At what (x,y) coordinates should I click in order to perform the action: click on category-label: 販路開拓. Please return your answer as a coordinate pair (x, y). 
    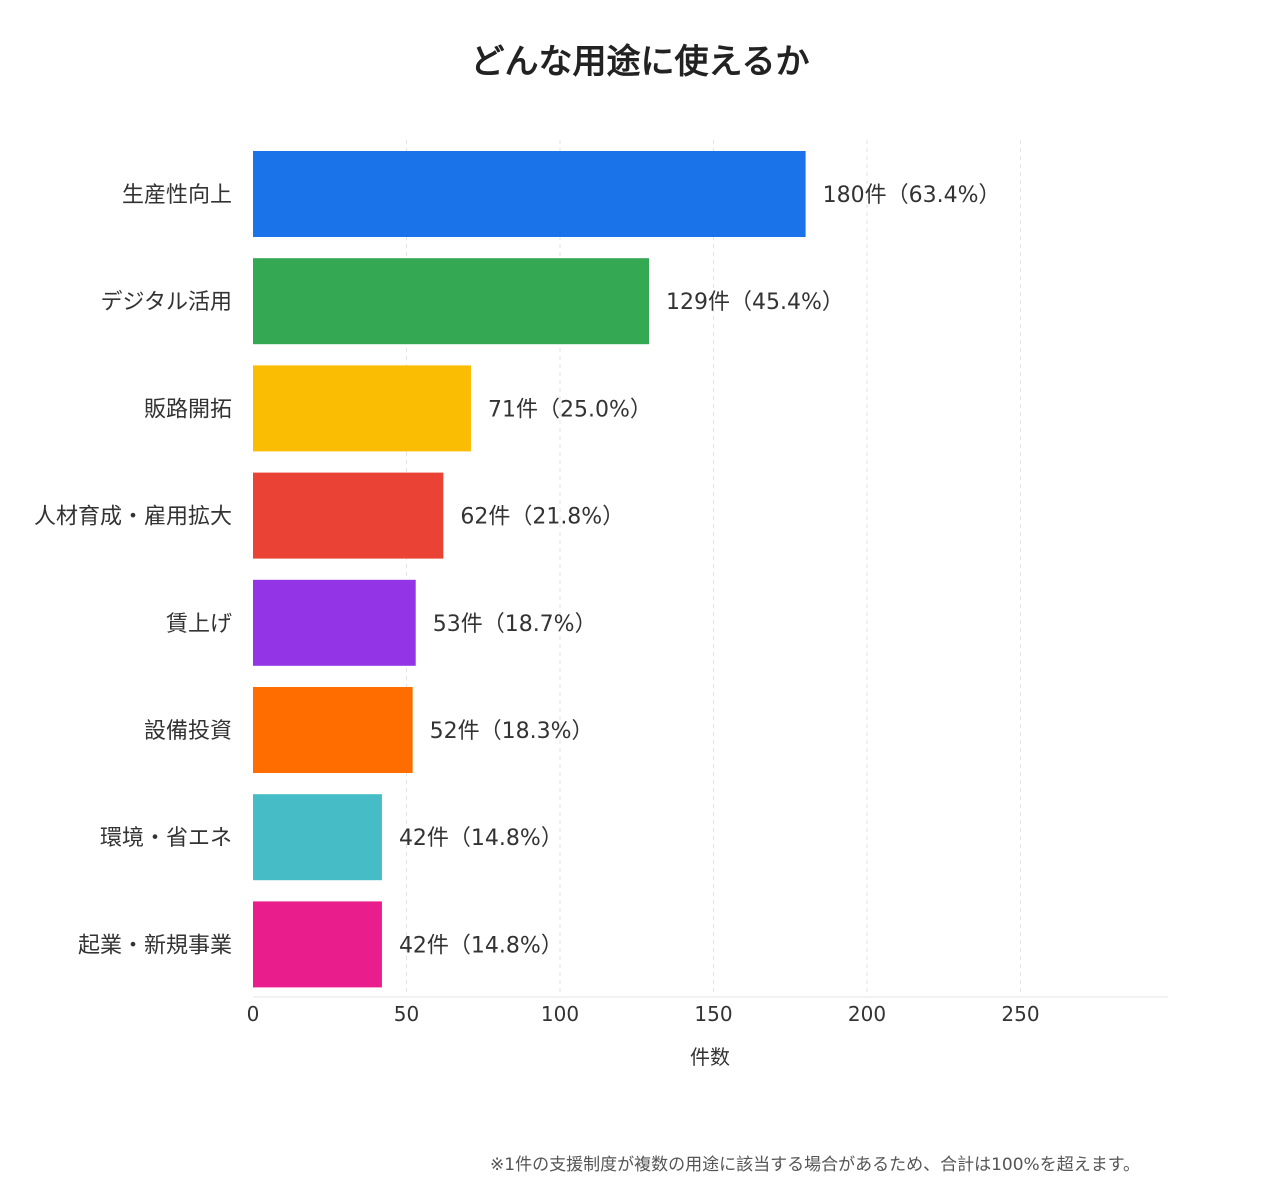
    Looking at the image, I should click on (188, 409).